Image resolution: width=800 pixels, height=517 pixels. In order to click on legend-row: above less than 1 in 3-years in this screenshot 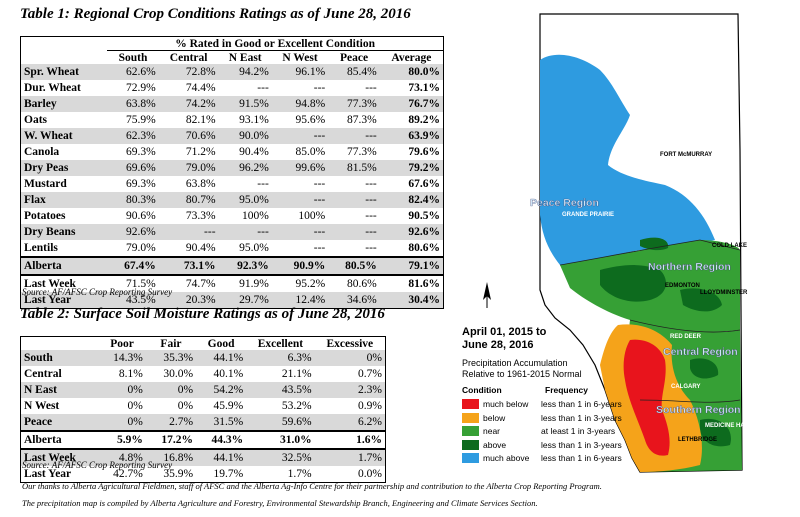, I will do `click(542, 444)`.